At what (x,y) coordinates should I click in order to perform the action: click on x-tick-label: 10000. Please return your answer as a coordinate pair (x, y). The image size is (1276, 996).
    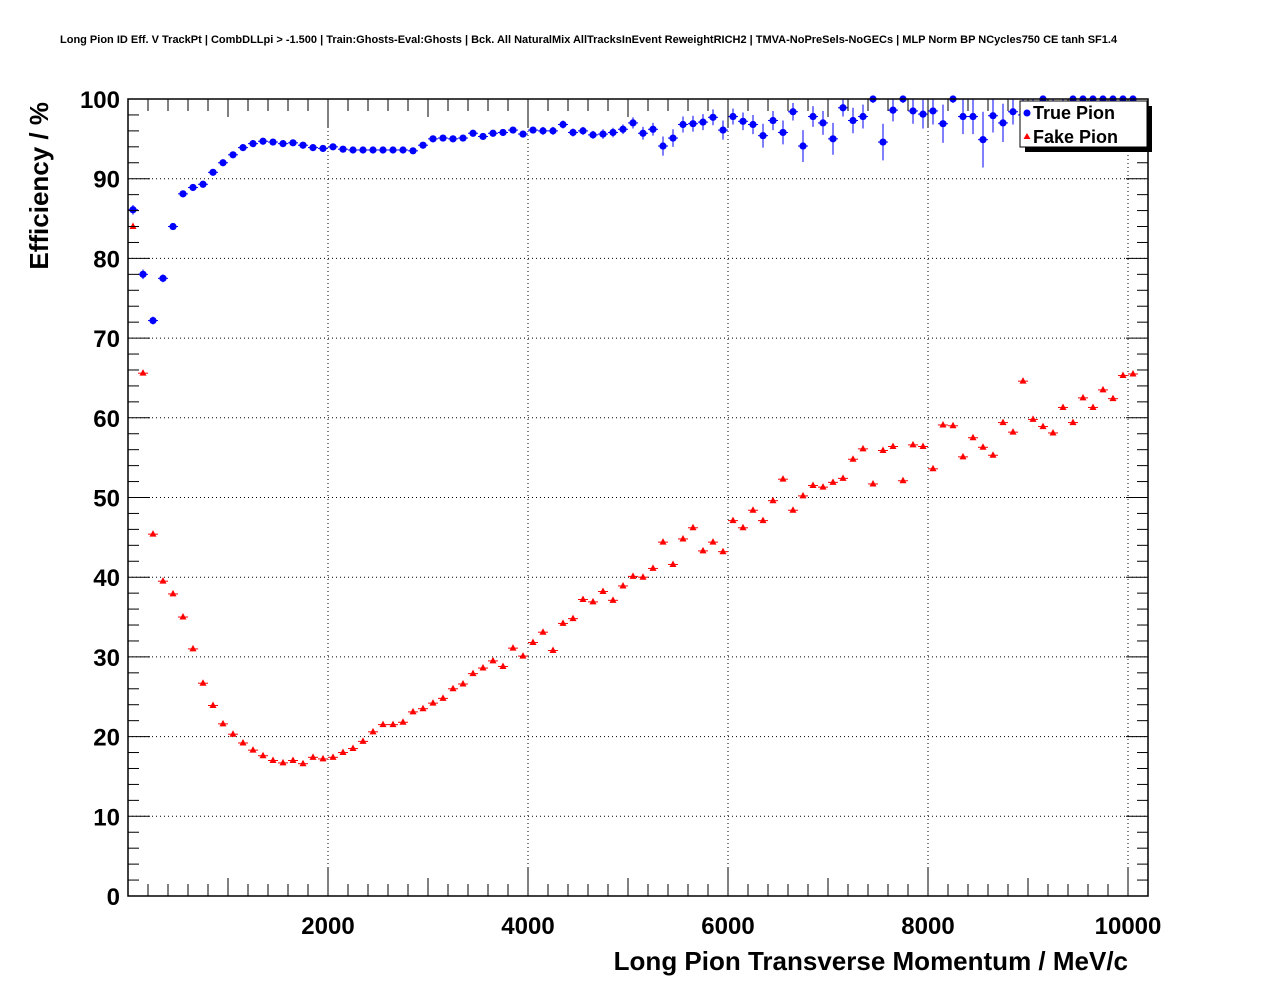
    Looking at the image, I should click on (1128, 926).